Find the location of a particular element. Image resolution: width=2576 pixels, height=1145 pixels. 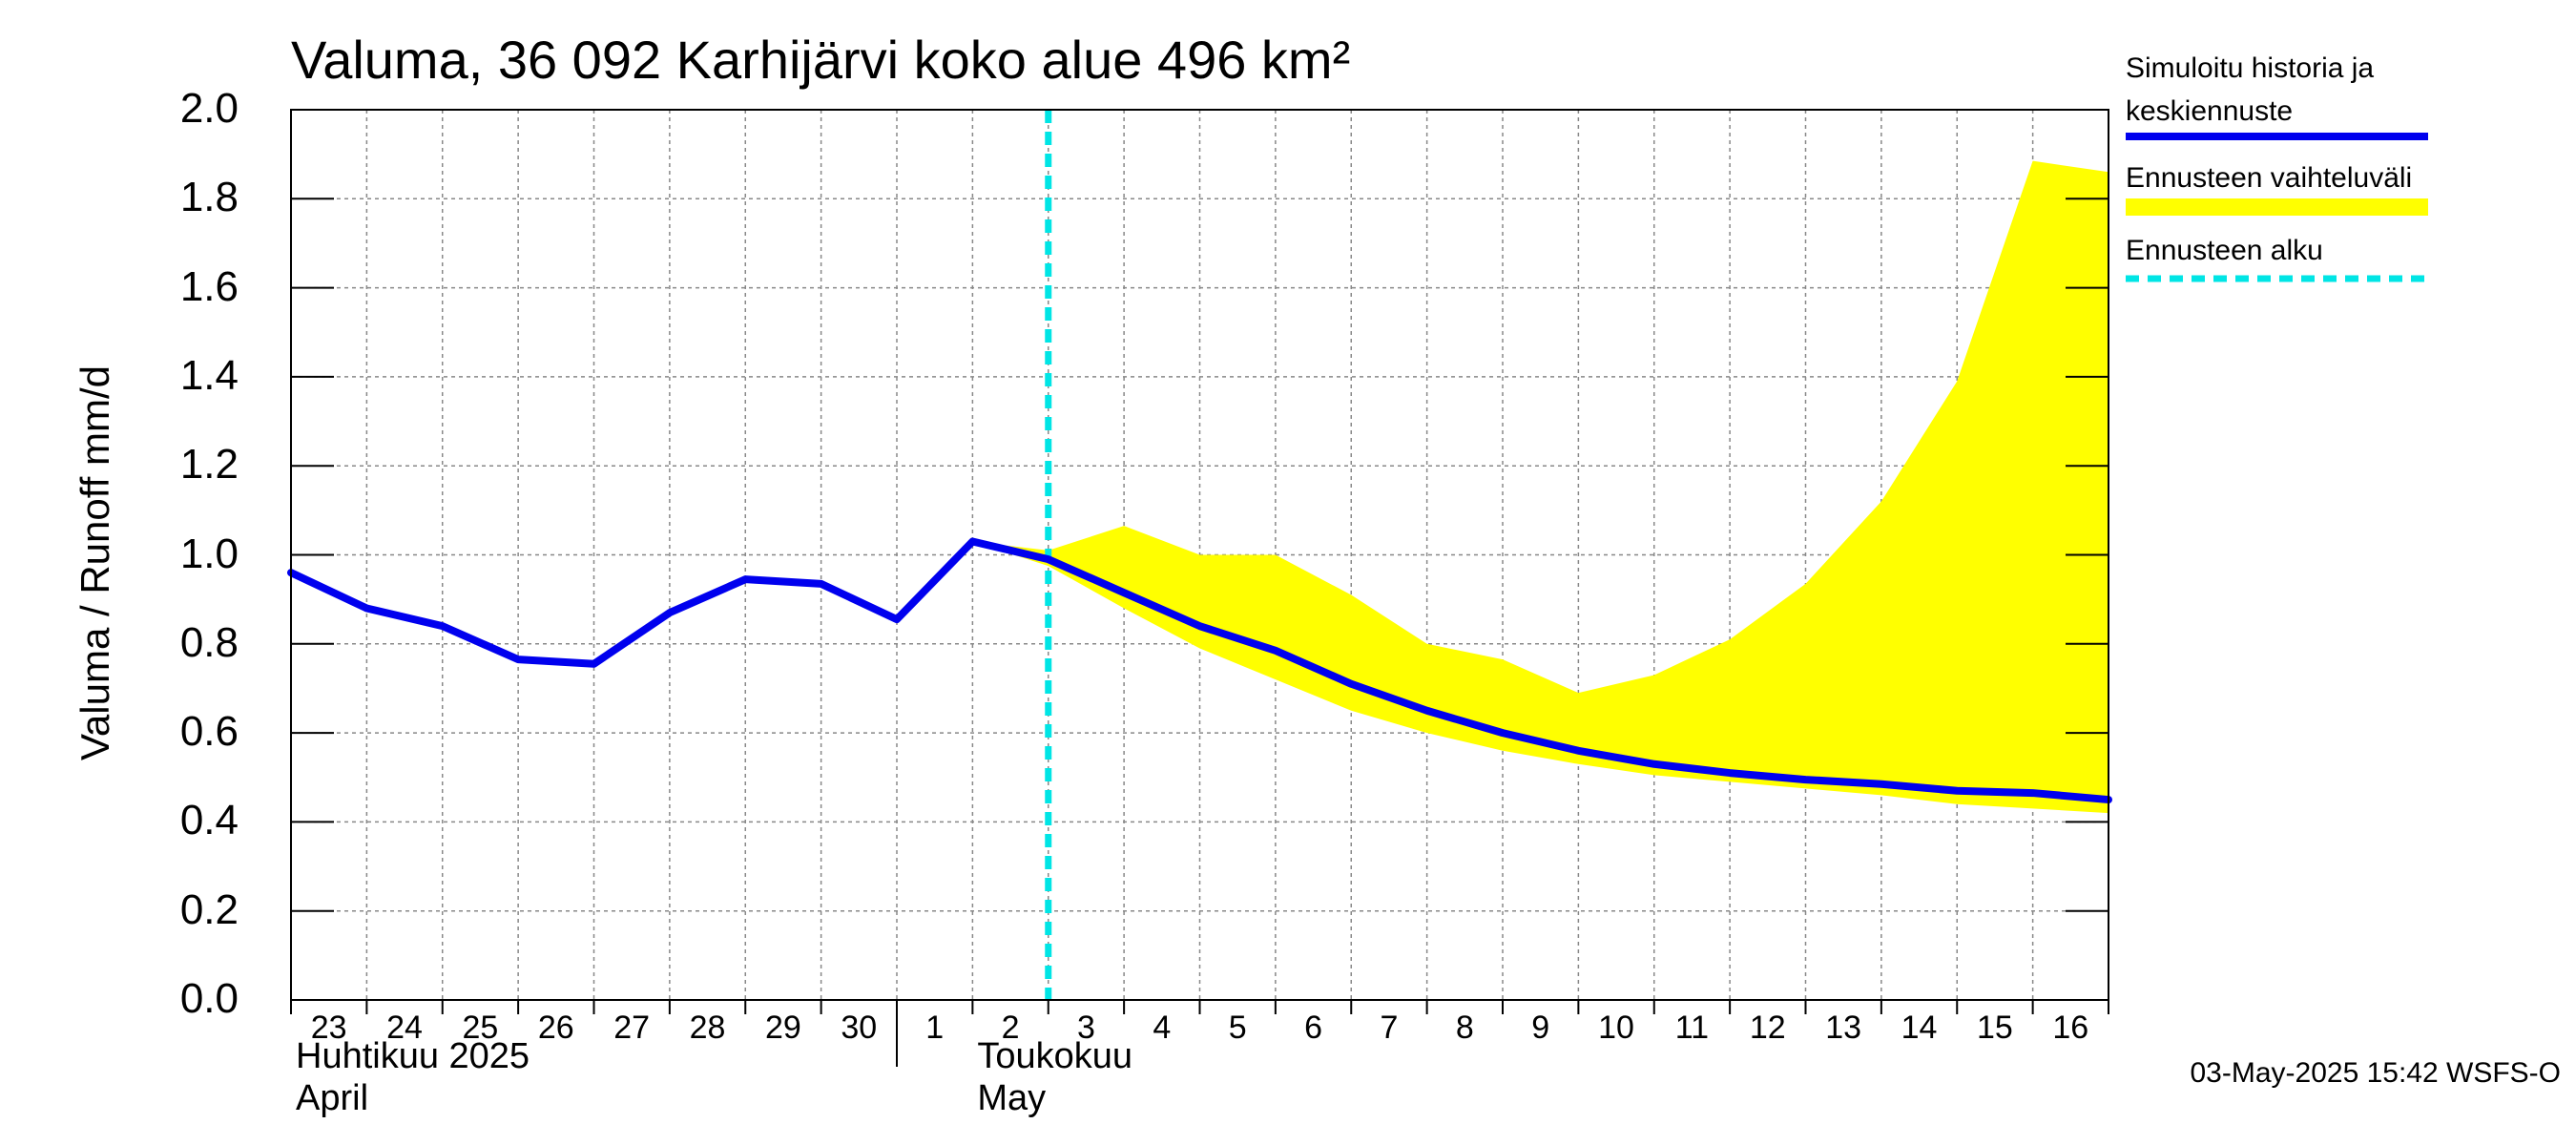

x-tick-label: 2 is located at coordinates (1010, 1028).